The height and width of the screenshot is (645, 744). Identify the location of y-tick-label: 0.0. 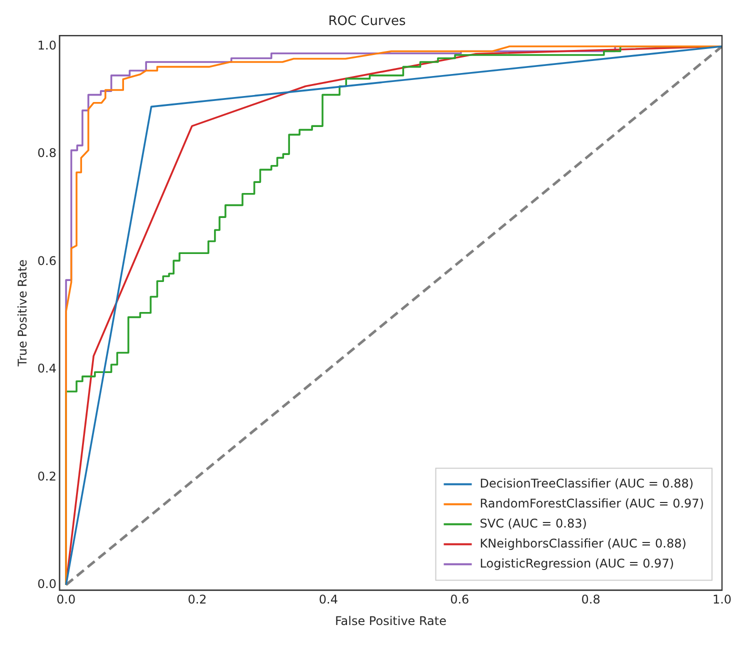
(46, 583).